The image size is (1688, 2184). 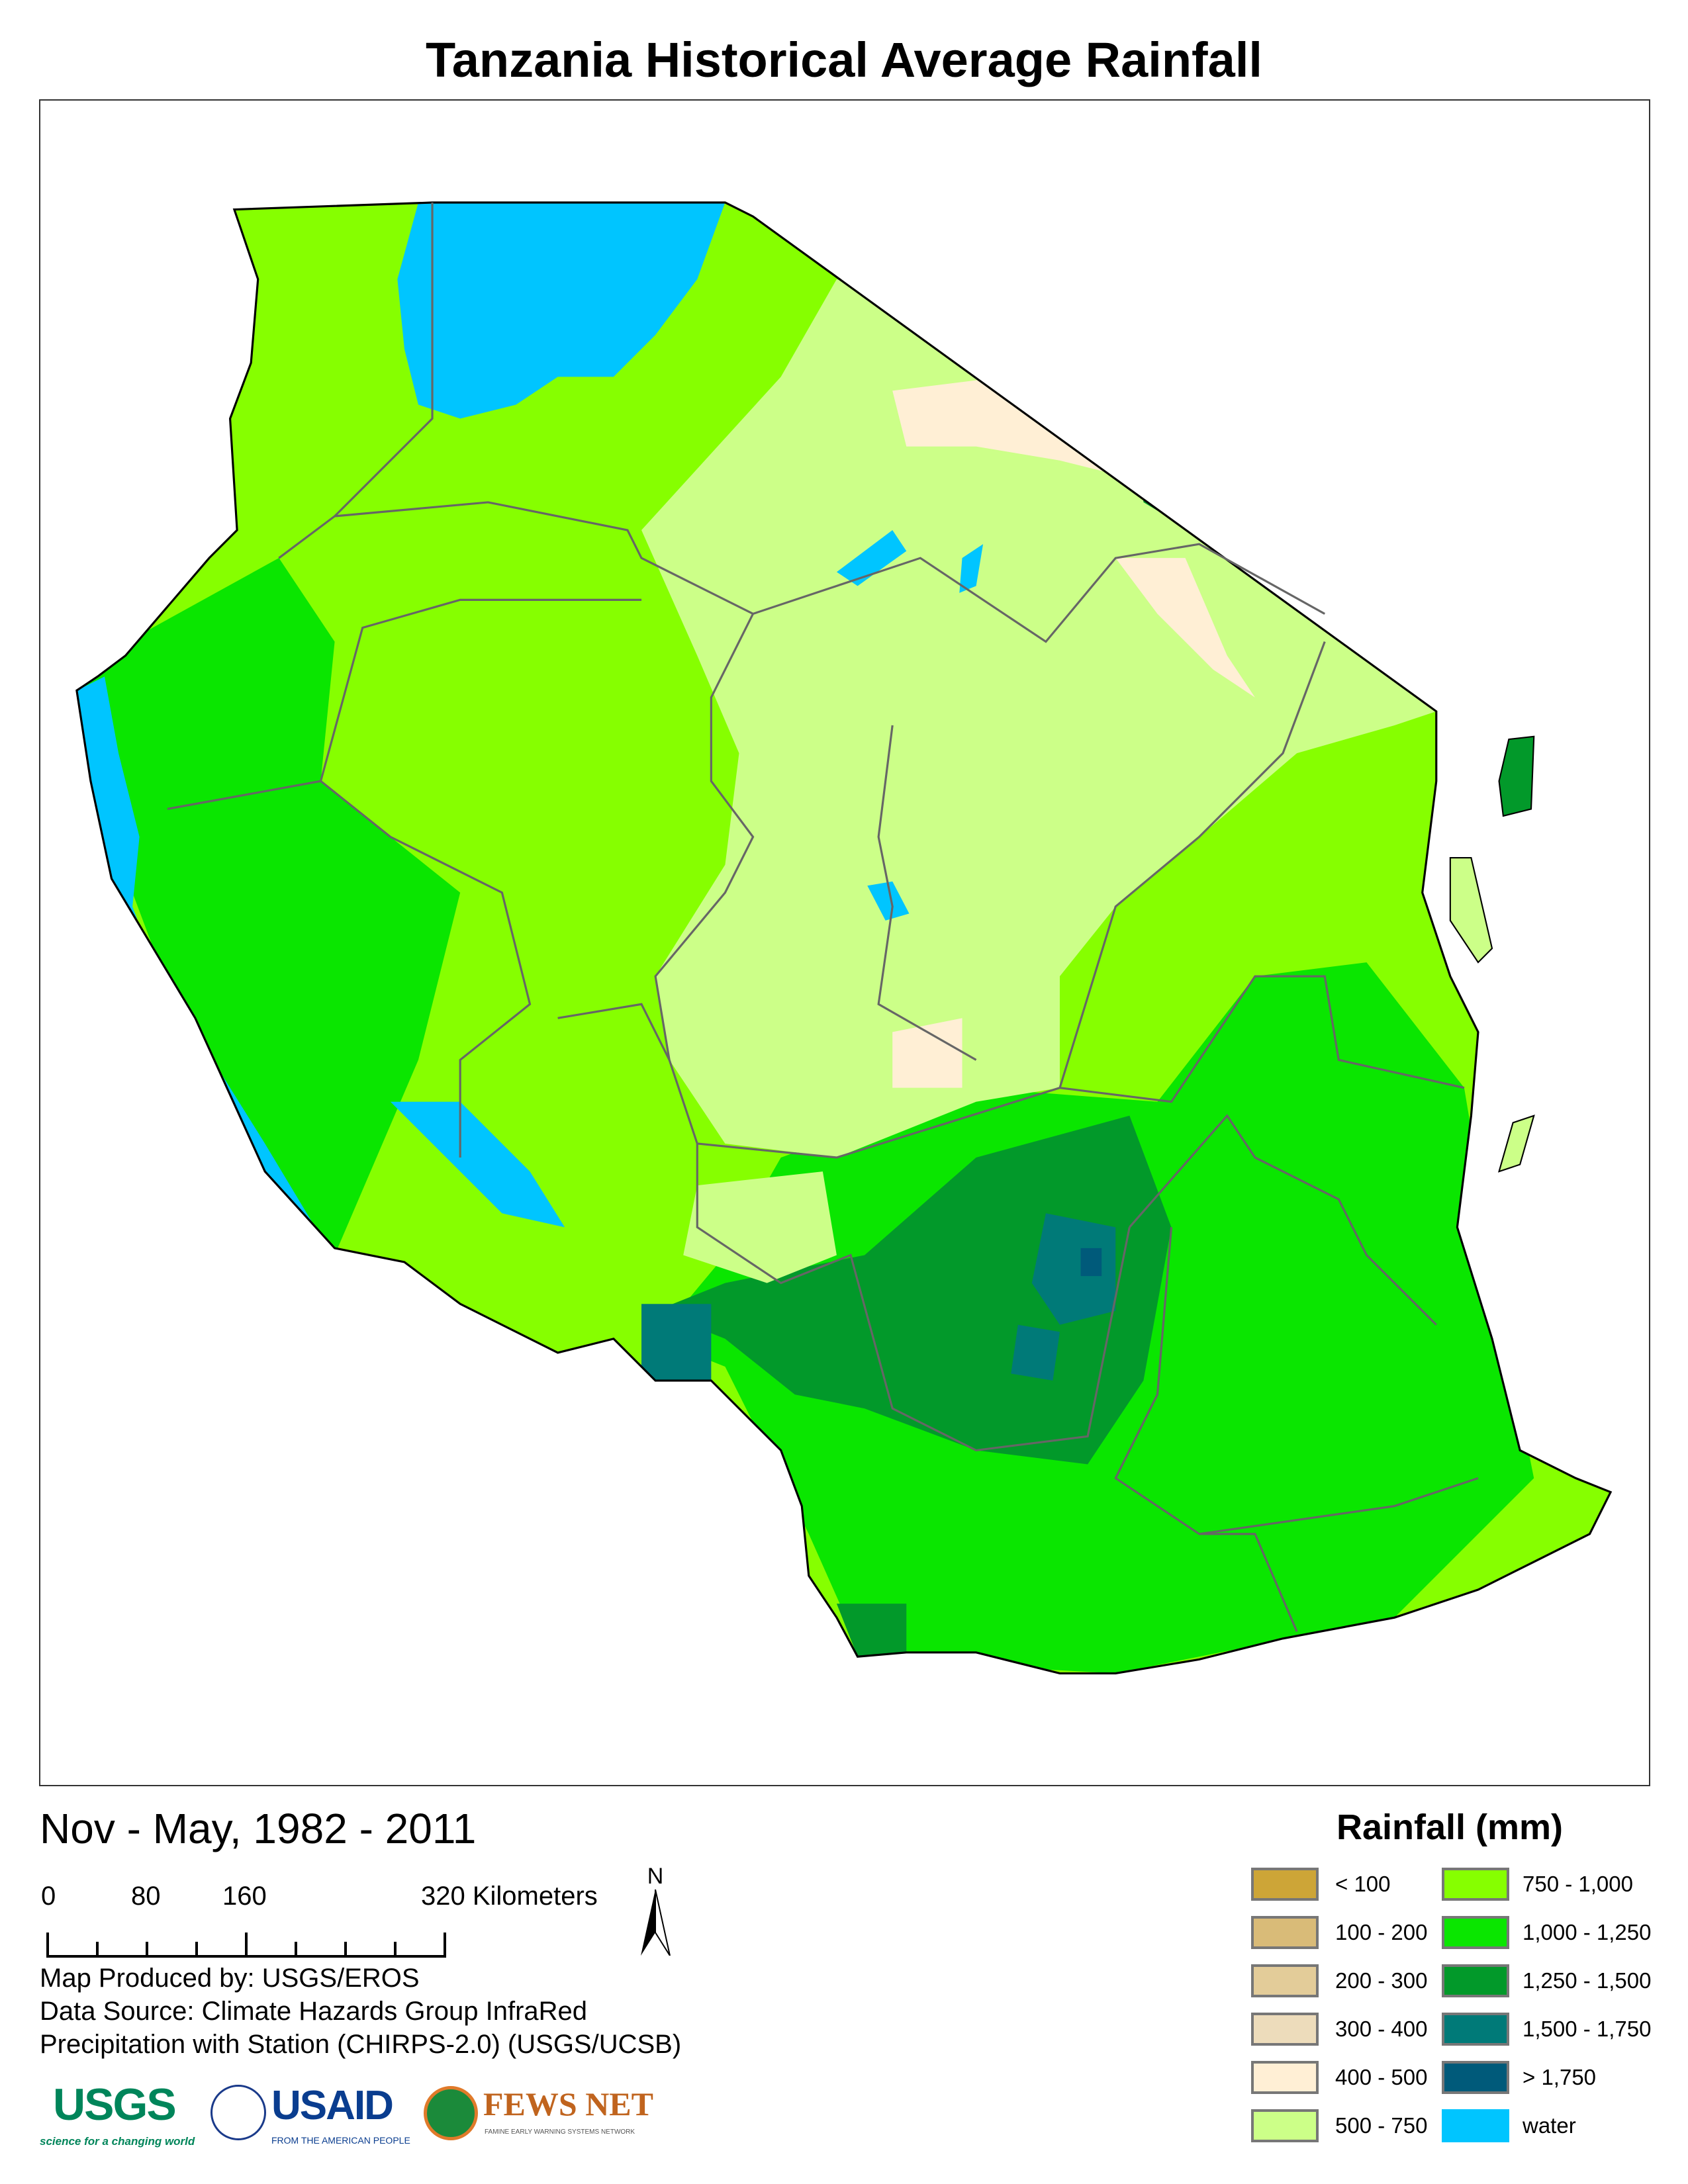 I want to click on legend-label: 500 - 750, so click(x=1381, y=2125).